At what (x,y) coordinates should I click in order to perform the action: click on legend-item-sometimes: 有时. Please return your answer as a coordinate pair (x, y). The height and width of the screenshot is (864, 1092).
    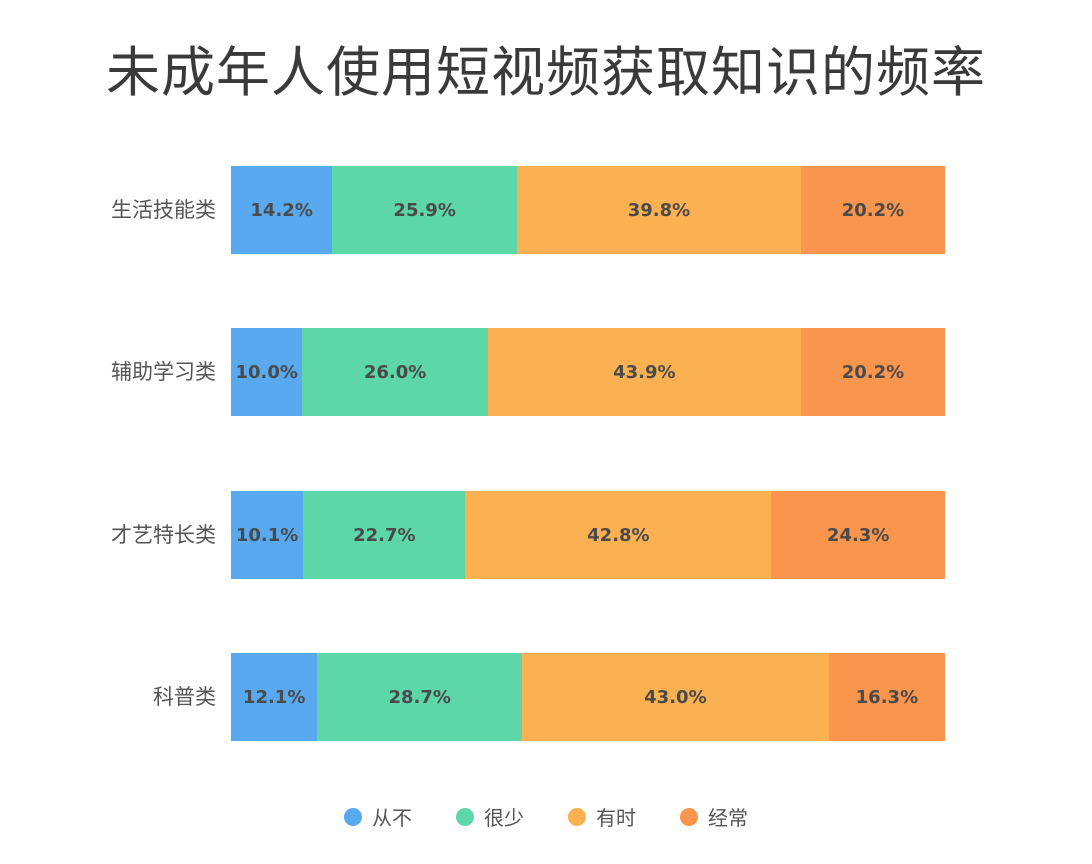
    Looking at the image, I should click on (602, 816).